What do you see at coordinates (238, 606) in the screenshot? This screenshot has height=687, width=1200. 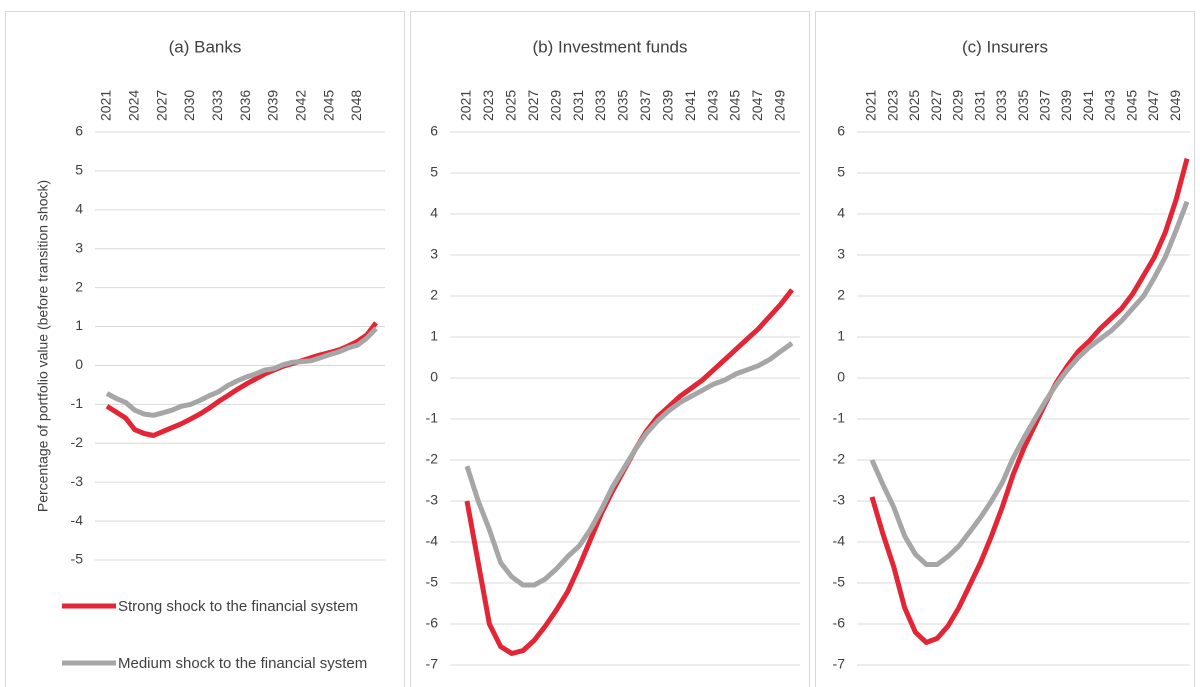 I see `legend-label: Strong shock to the financial system` at bounding box center [238, 606].